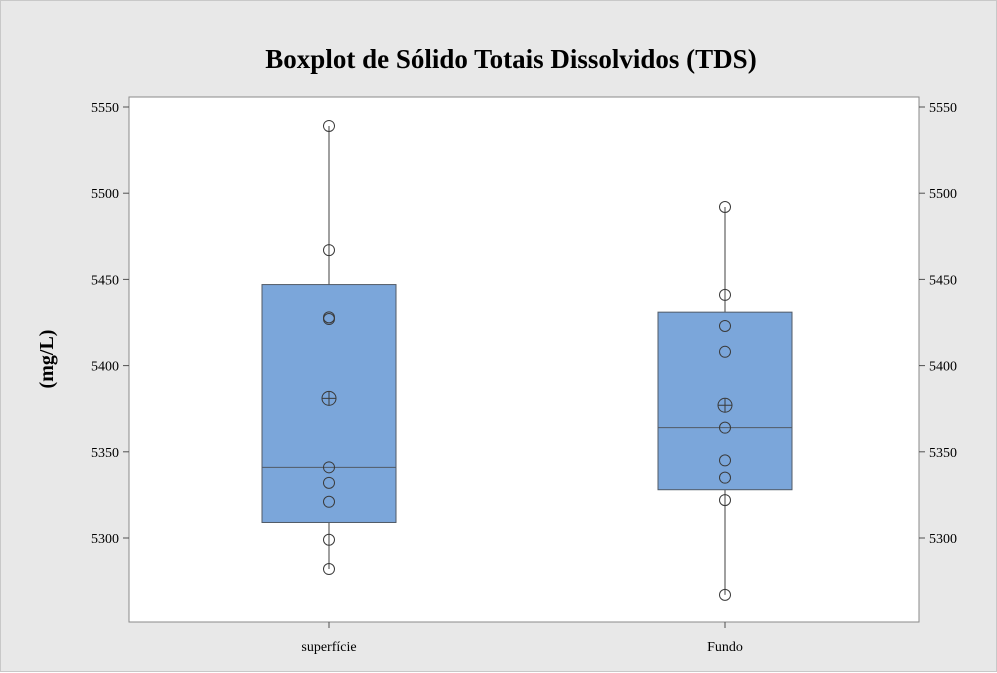 The height and width of the screenshot is (673, 997). Describe the element at coordinates (943, 280) in the screenshot. I see `y-tick-label-right: 5450` at that location.